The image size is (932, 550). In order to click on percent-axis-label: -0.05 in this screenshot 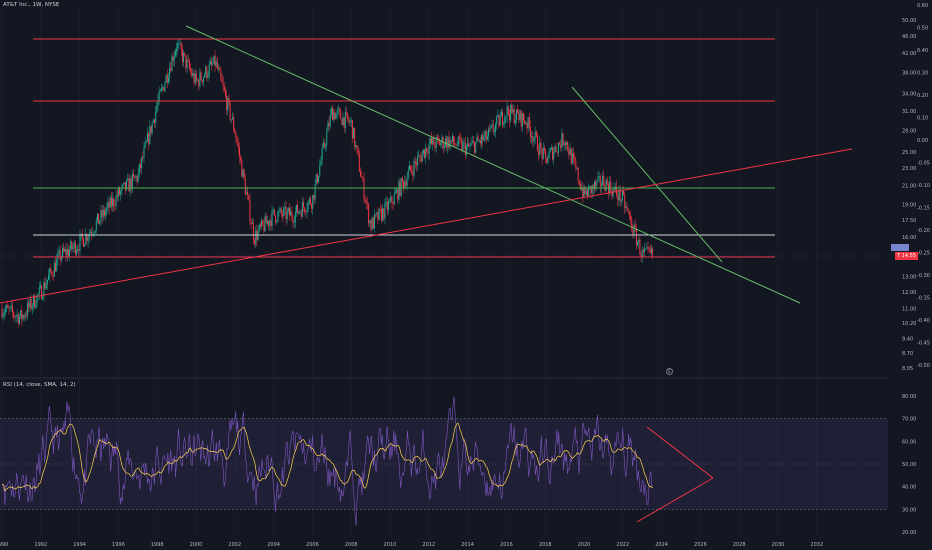, I will do `click(923, 164)`.